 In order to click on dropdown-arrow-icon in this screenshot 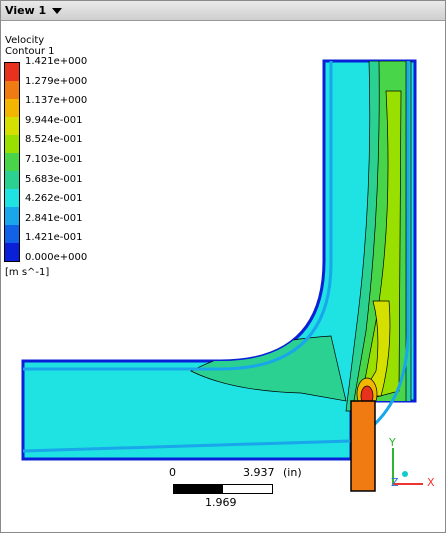, I will do `click(57, 10)`.